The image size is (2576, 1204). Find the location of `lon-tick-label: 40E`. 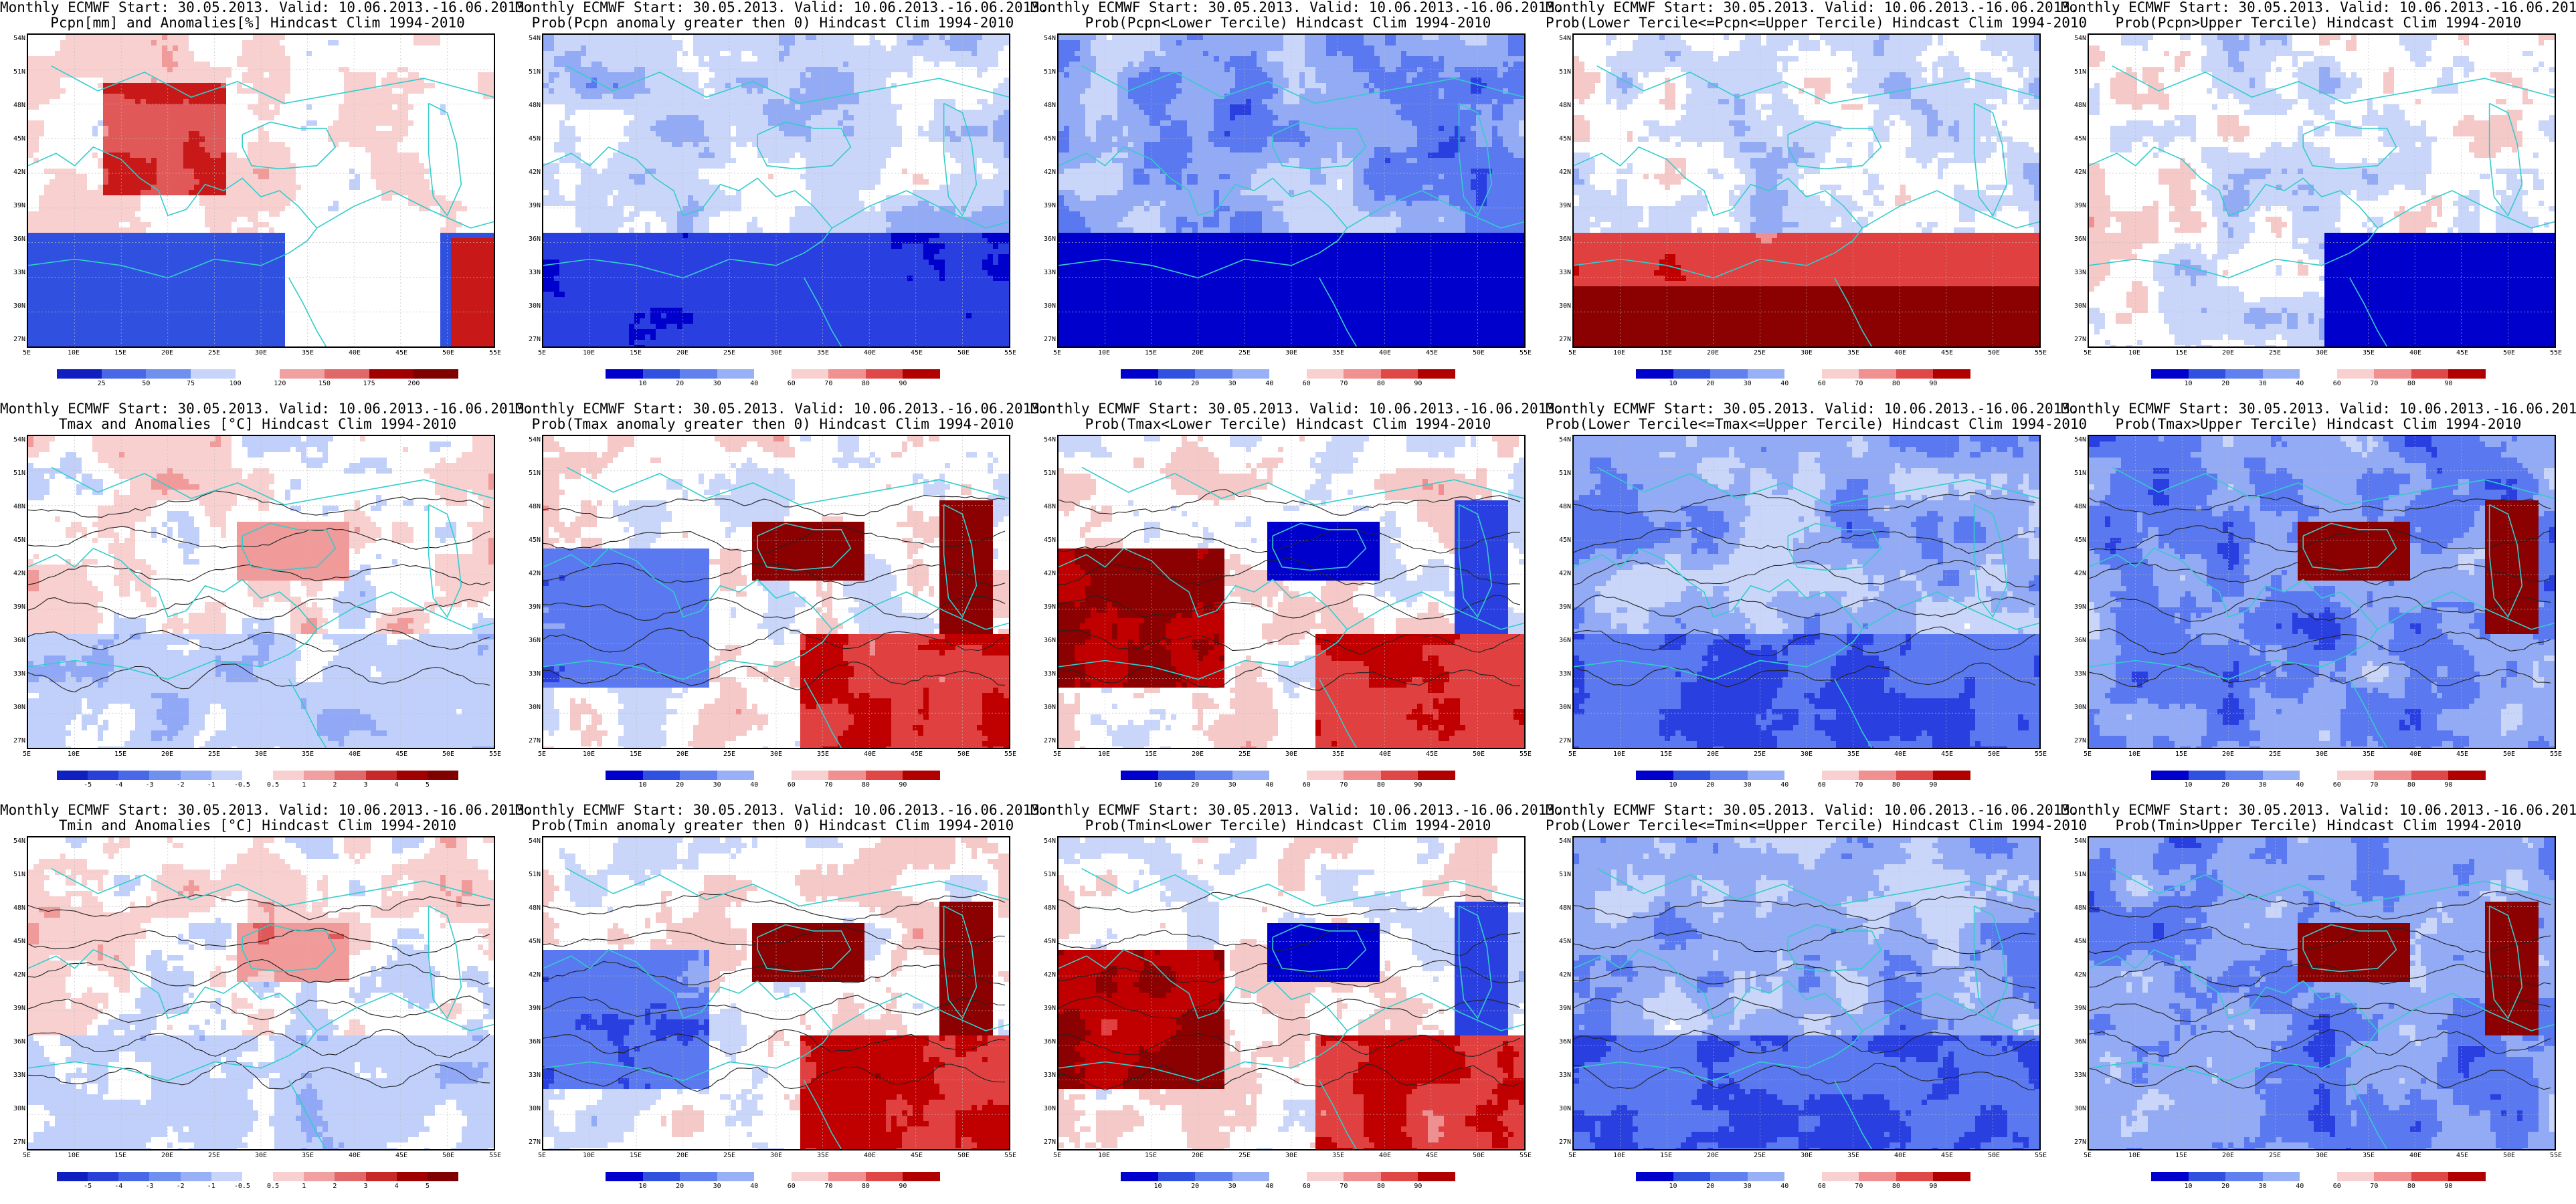

lon-tick-label: 40E is located at coordinates (1900, 754).